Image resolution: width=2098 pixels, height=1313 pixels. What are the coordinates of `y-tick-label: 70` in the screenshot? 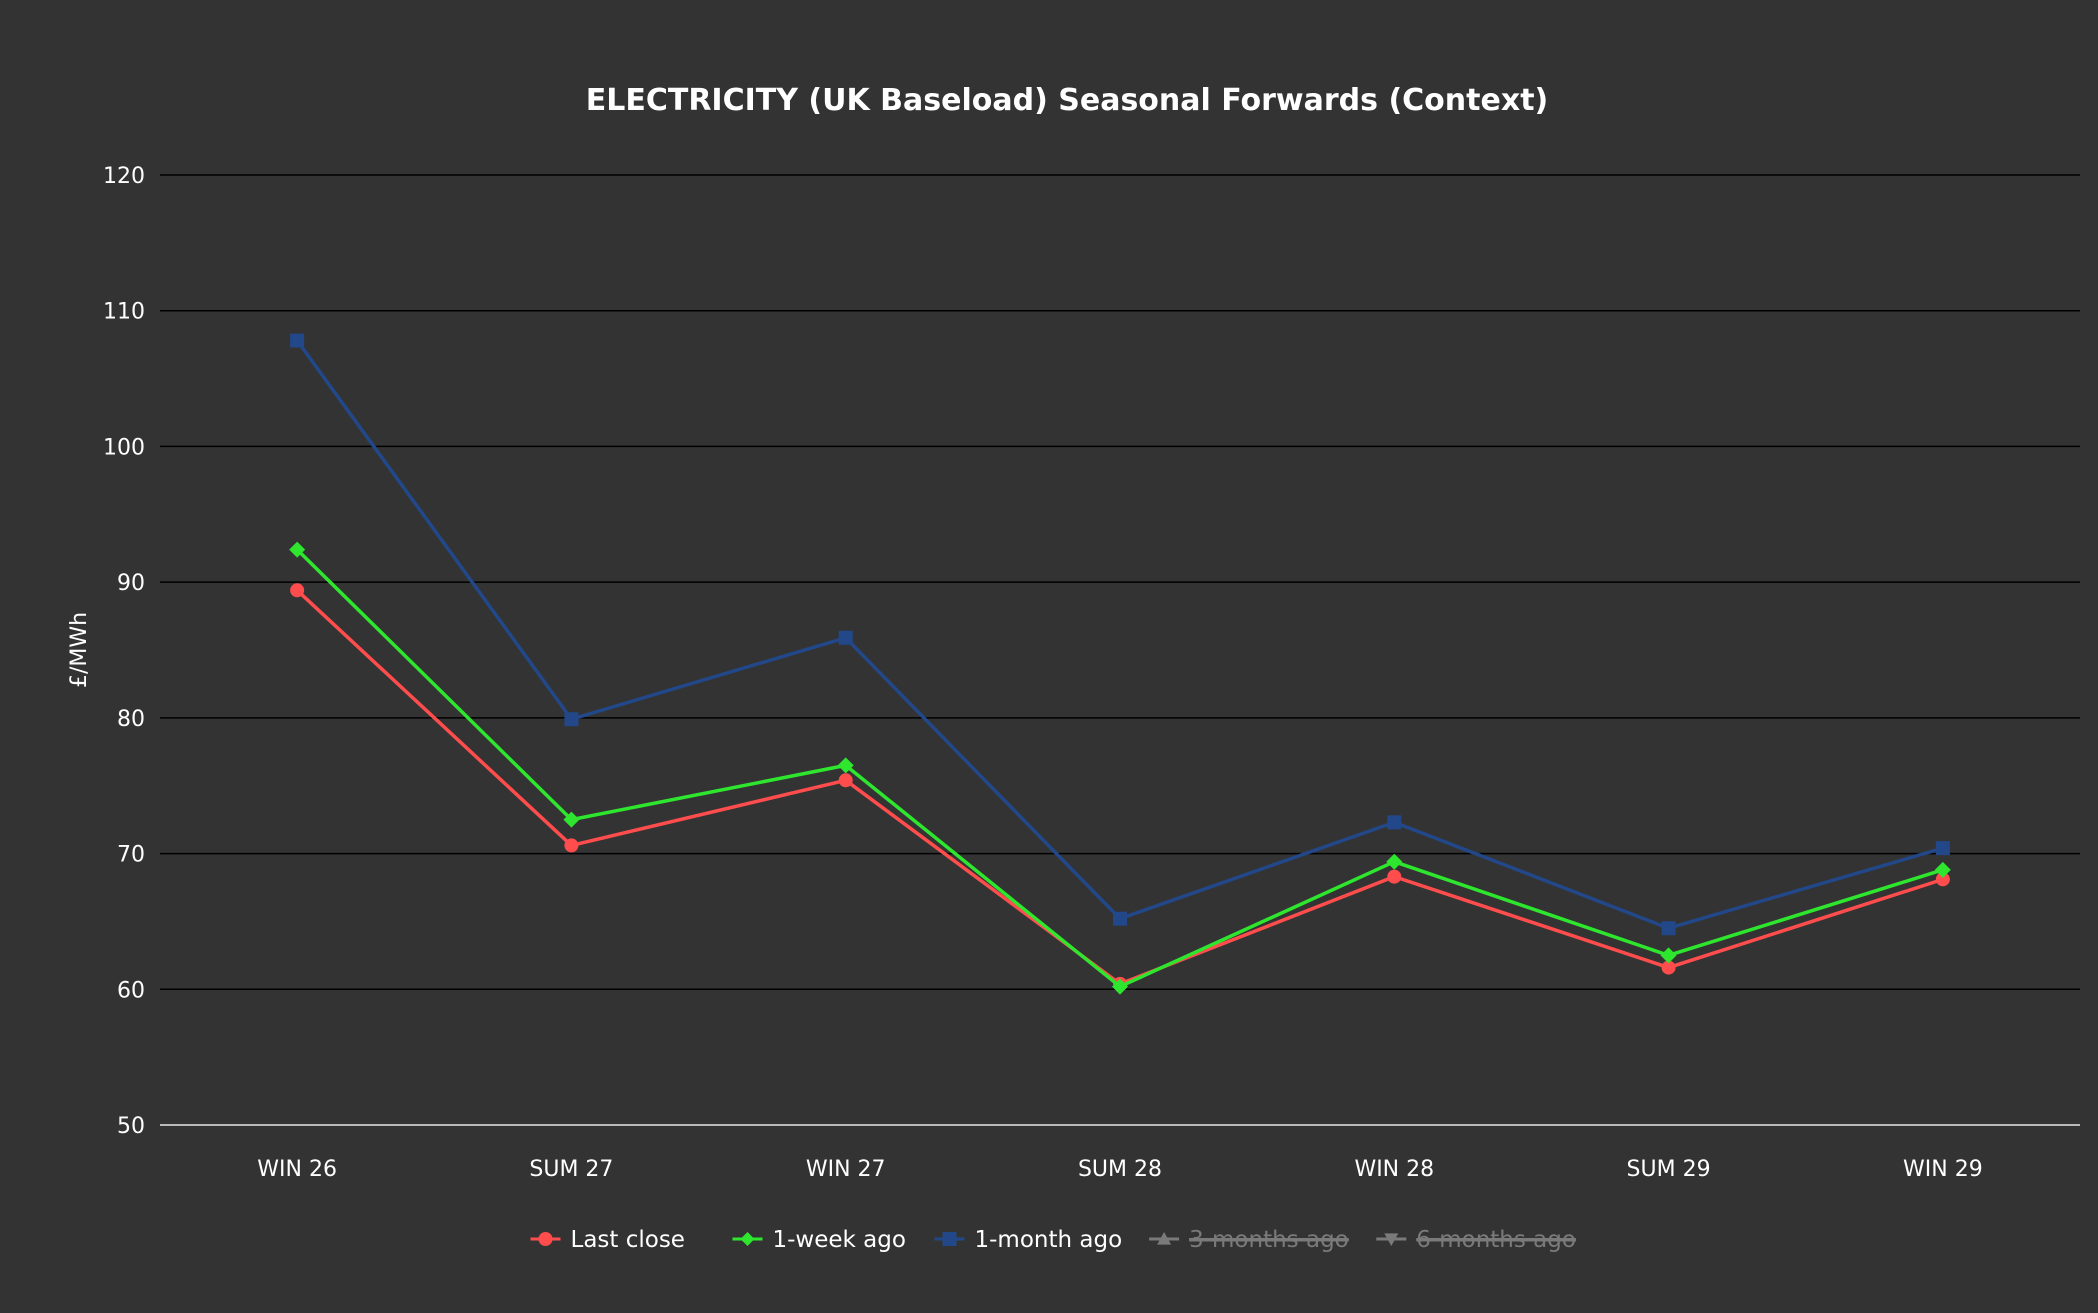 It's located at (131, 855).